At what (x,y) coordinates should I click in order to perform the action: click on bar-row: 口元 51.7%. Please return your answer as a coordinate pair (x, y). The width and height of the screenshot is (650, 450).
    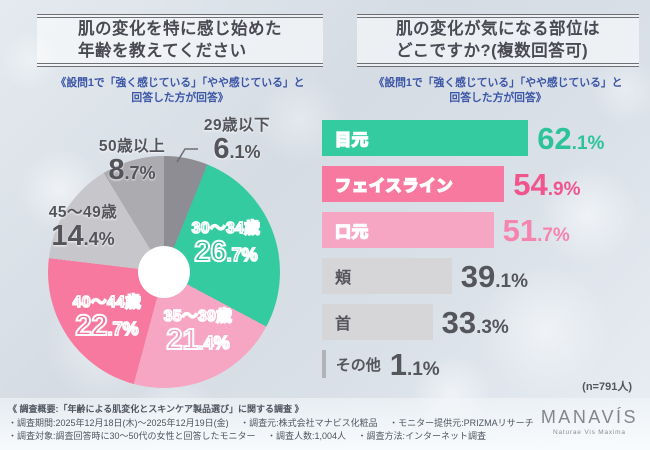
    Looking at the image, I should click on (483, 230).